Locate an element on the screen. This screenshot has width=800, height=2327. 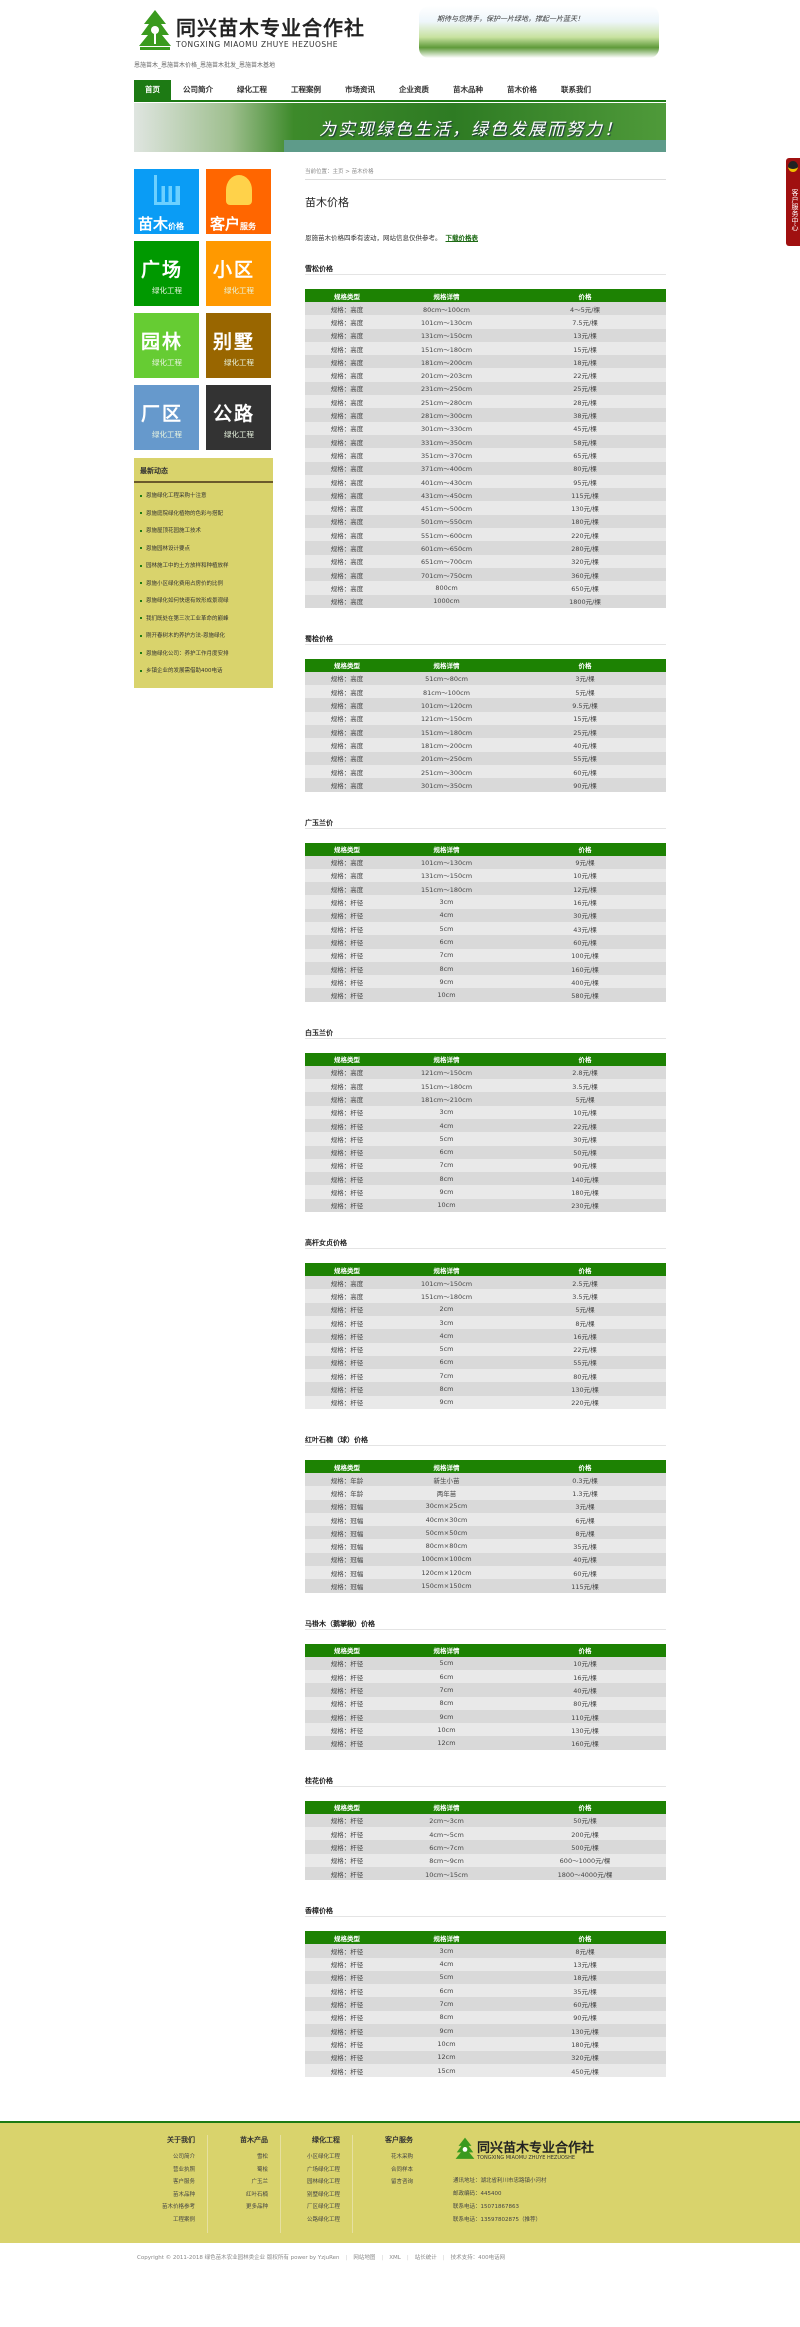
table-cell: 10元/棵 is located at coordinates (585, 1663).